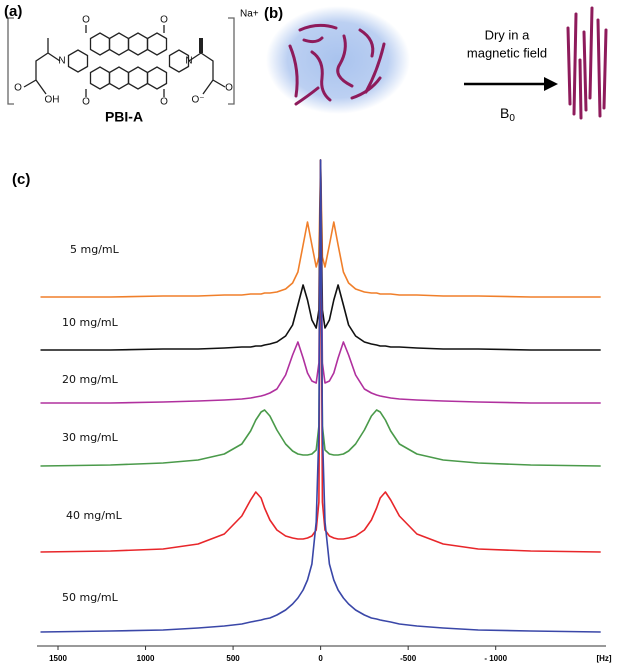 The height and width of the screenshot is (671, 622). Describe the element at coordinates (197, 100) in the screenshot. I see `atom-label: O⁻` at that location.